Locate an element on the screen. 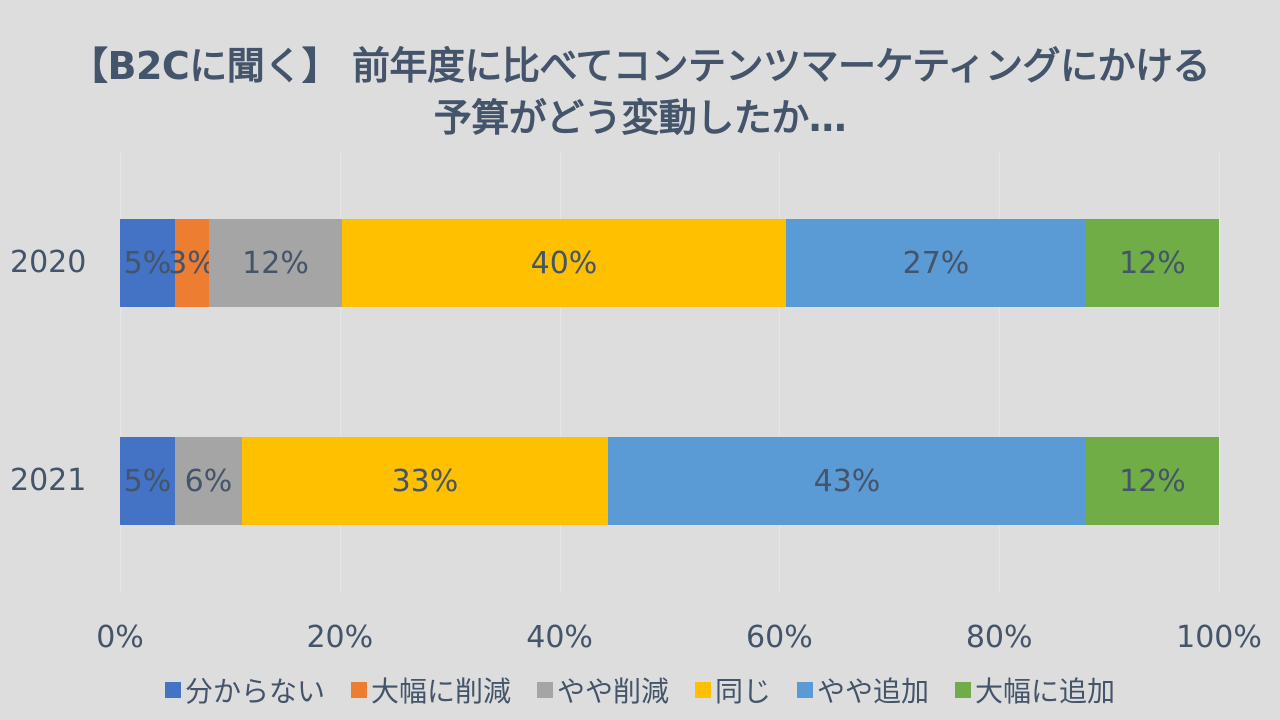 Image resolution: width=1280 pixels, height=720 pixels. x-tick-label: 60% is located at coordinates (779, 637).